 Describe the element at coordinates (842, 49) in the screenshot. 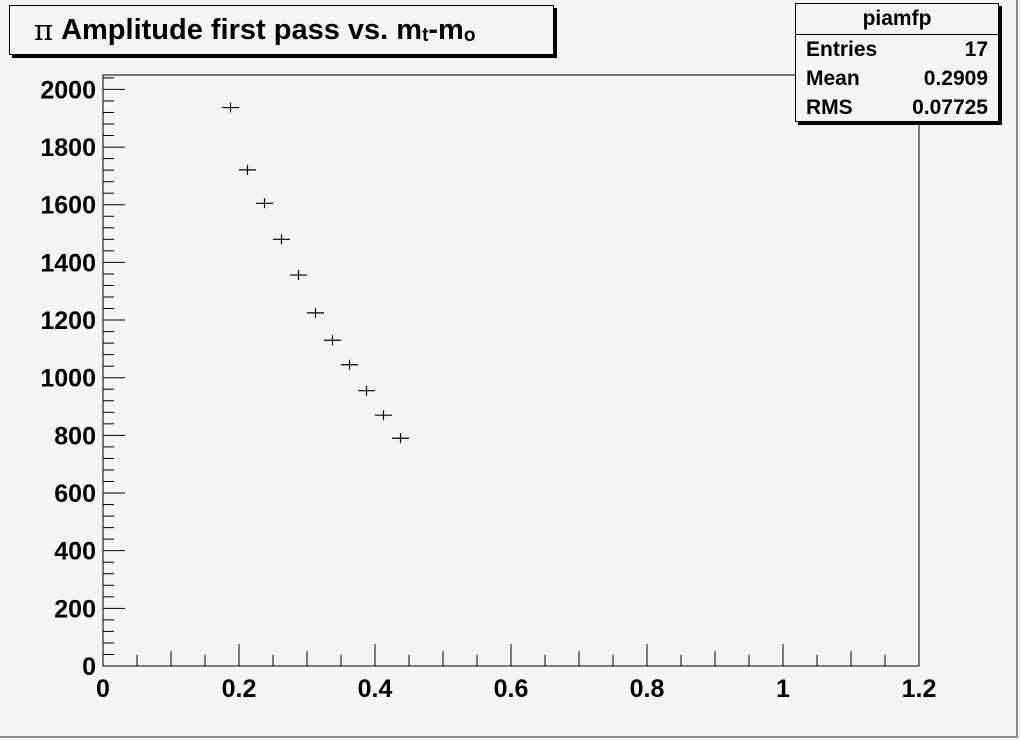

I see `stats-label: Entries` at that location.